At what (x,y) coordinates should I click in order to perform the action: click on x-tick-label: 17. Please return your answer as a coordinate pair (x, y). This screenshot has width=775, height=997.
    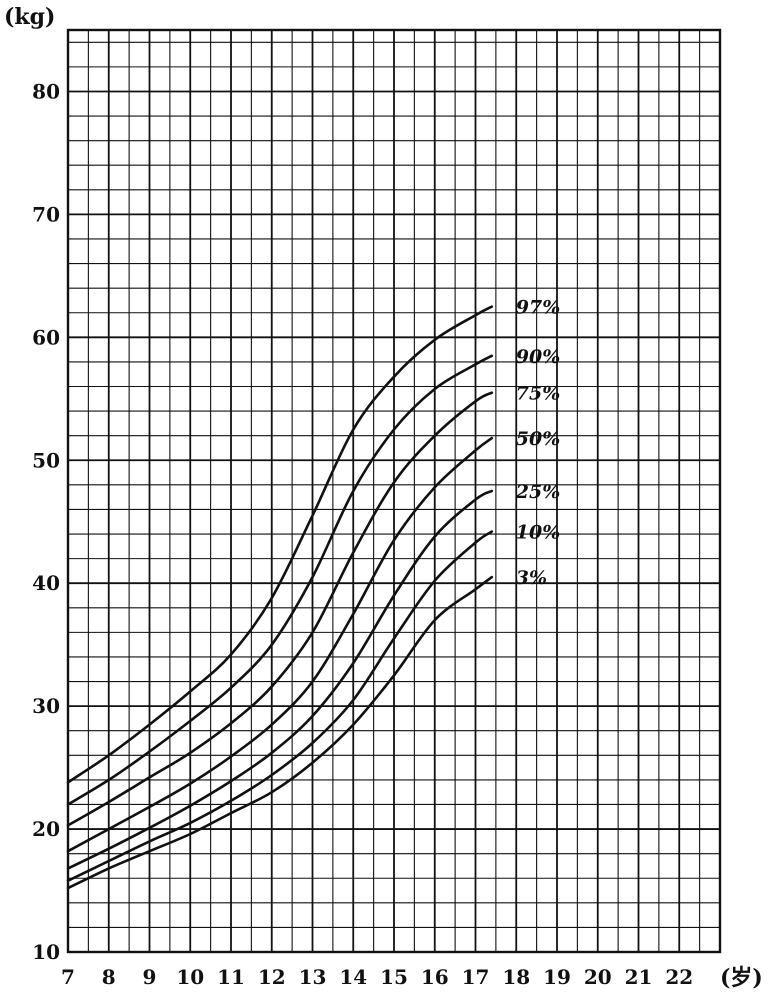
    Looking at the image, I should click on (476, 977).